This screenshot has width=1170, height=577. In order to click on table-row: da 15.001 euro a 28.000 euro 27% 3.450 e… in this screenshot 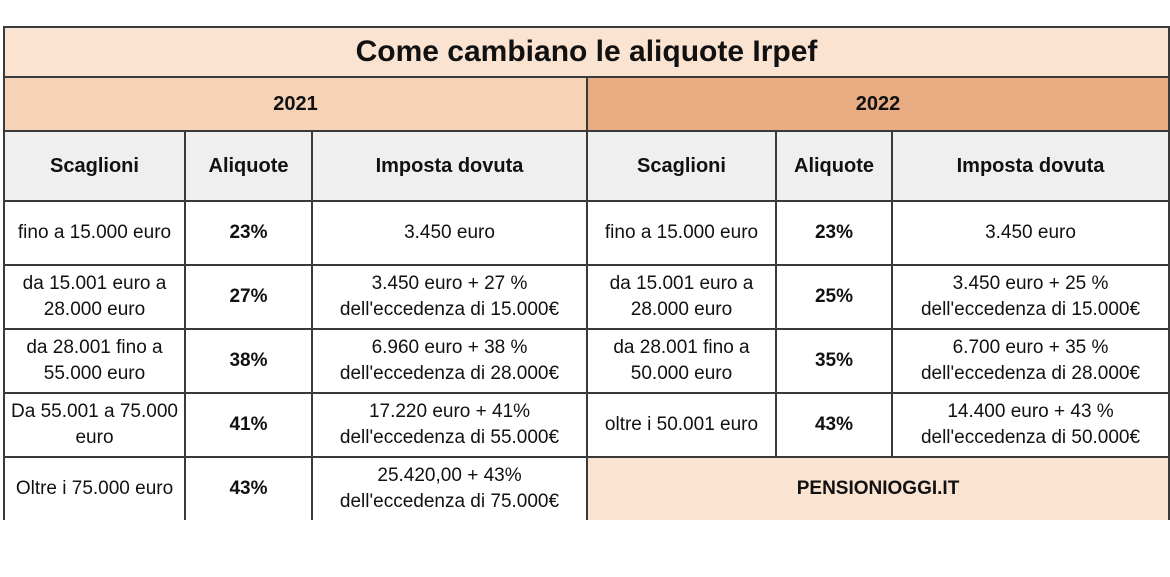, I will do `click(586, 297)`.